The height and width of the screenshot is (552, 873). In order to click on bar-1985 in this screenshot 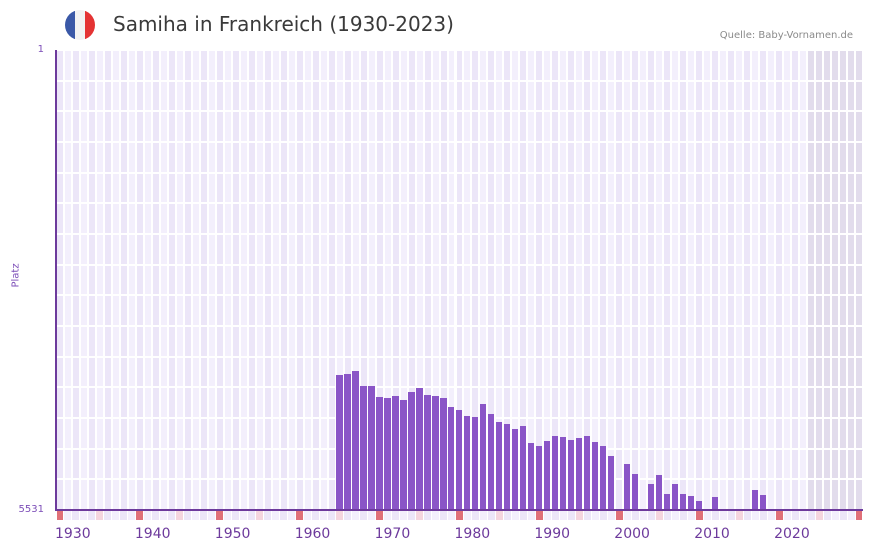, I will do `click(499, 465)`.